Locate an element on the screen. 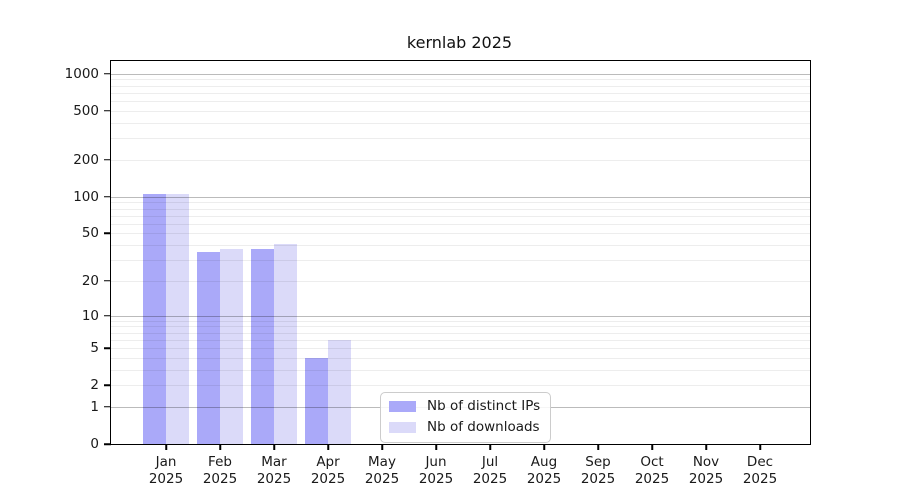 The image size is (900, 500). x-tick-label: May 2025 is located at coordinates (382, 470).